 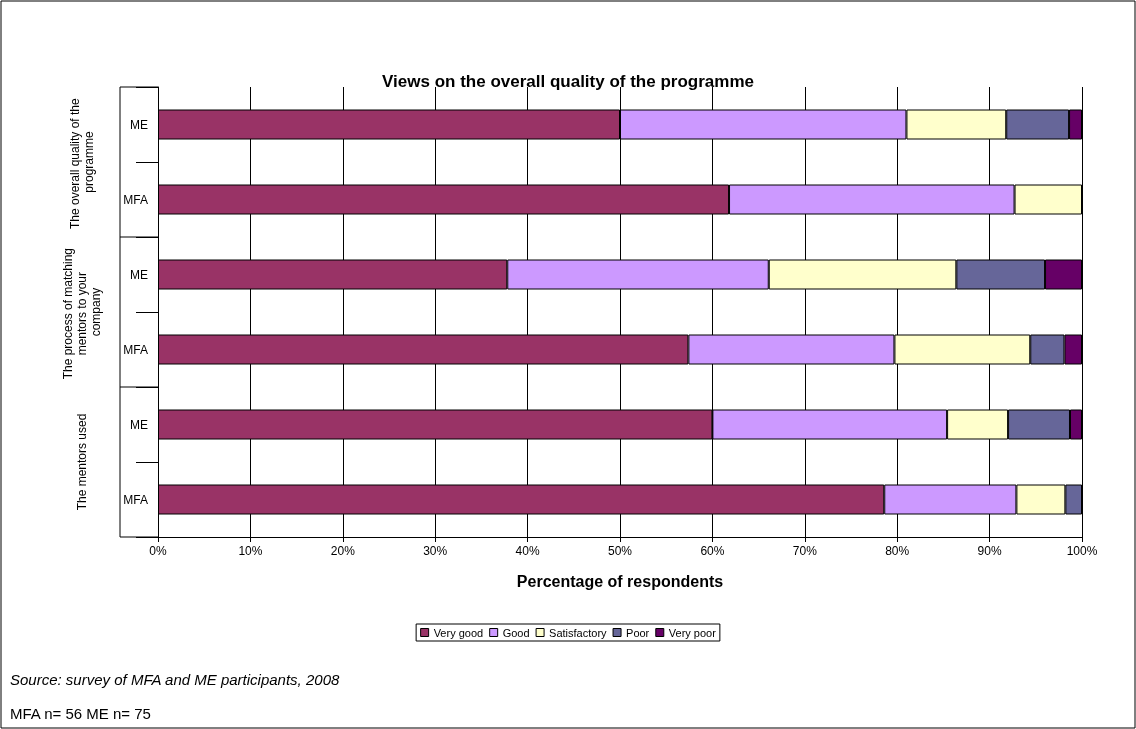 What do you see at coordinates (82, 312) in the screenshot?
I see `text: The process of matching mentors to your company` at bounding box center [82, 312].